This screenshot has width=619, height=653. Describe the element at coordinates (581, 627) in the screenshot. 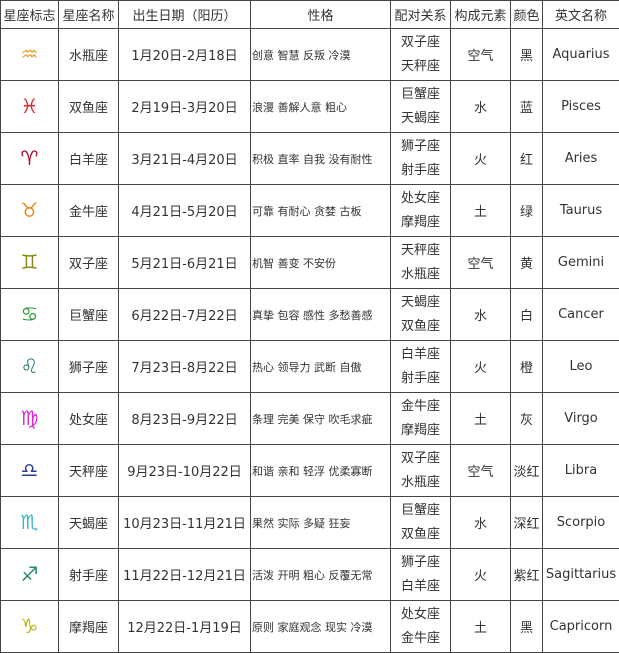

I see `english-name: Capricorn` at that location.